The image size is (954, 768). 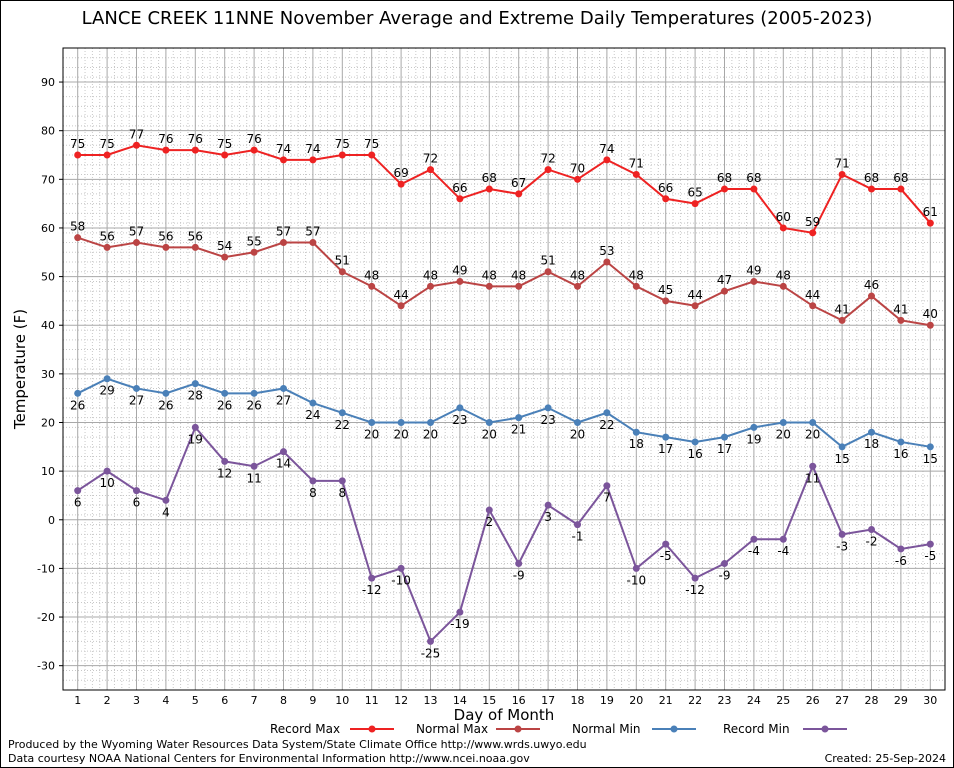 I want to click on y-tick-label: 20, so click(x=48, y=423).